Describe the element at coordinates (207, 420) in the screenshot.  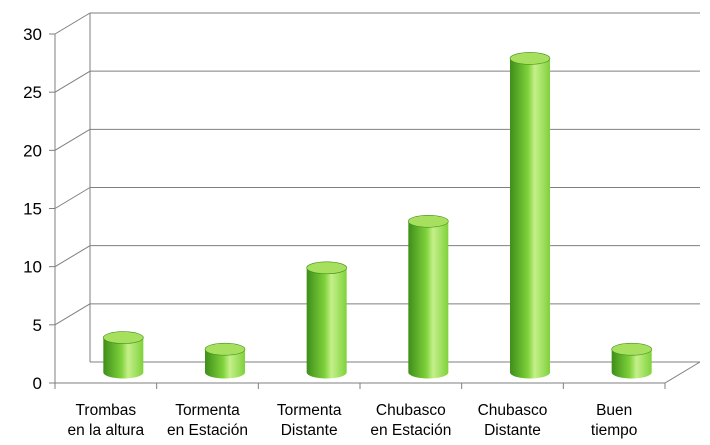
I see `x-tick-label: Tormenta en Estación` at that location.